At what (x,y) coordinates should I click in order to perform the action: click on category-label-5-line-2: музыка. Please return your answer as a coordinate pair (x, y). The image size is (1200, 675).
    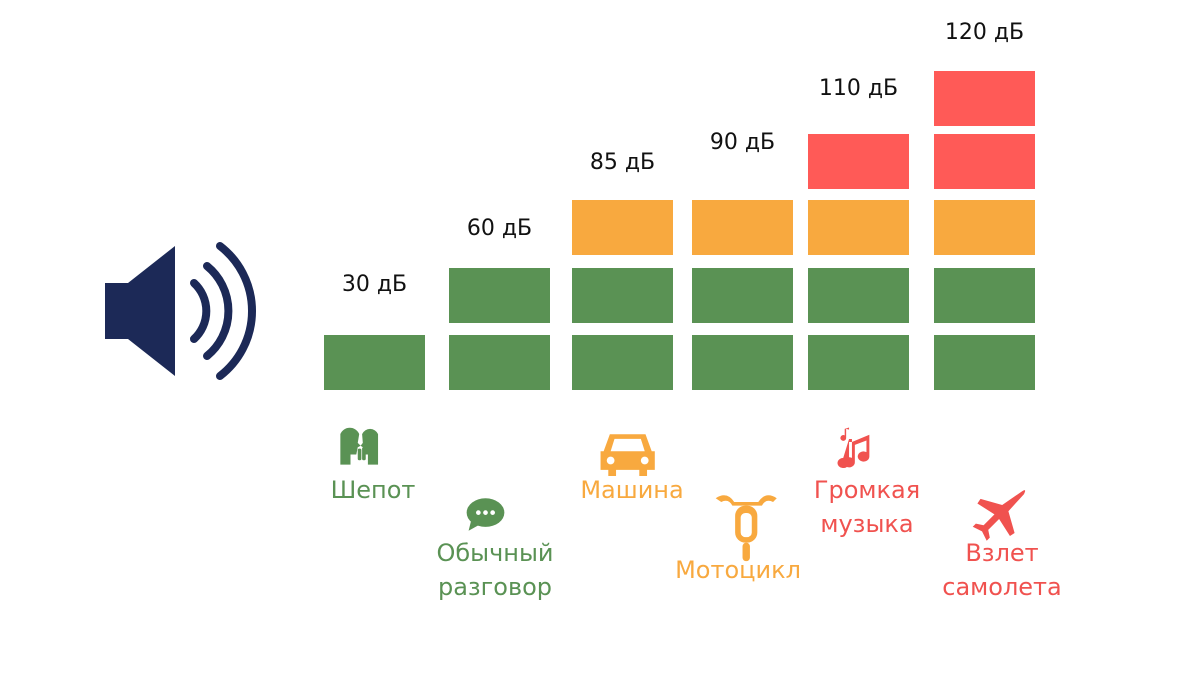
    Looking at the image, I should click on (867, 524).